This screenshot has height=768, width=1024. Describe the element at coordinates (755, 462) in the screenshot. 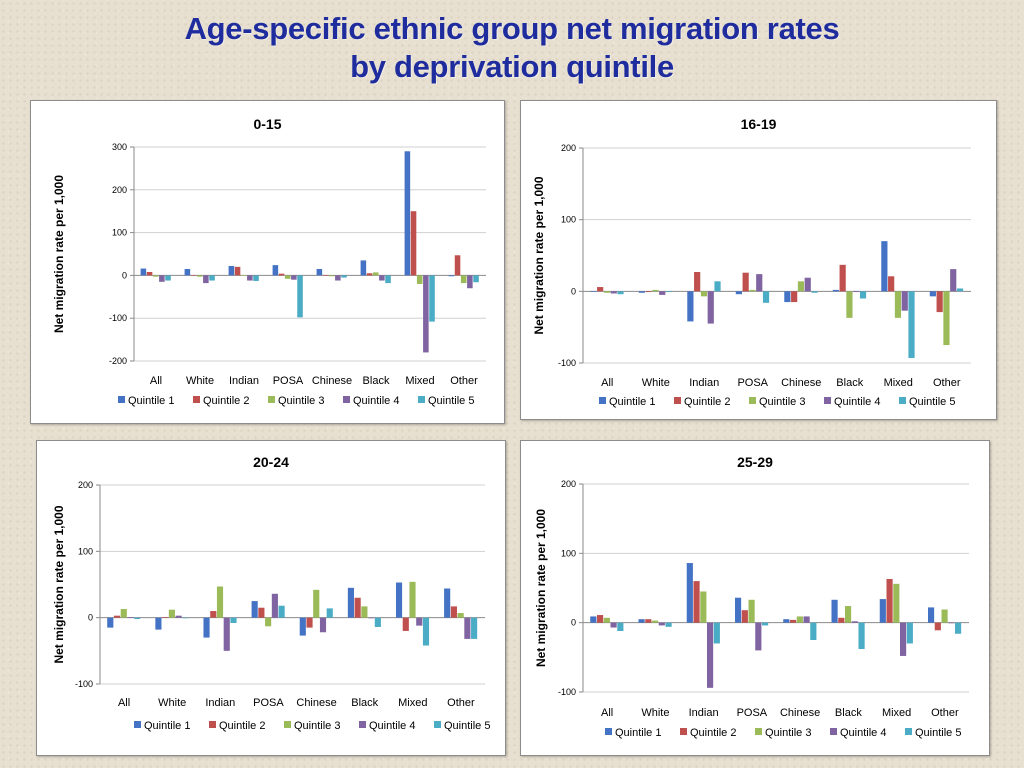

I see `chart-title: 25-29` at that location.